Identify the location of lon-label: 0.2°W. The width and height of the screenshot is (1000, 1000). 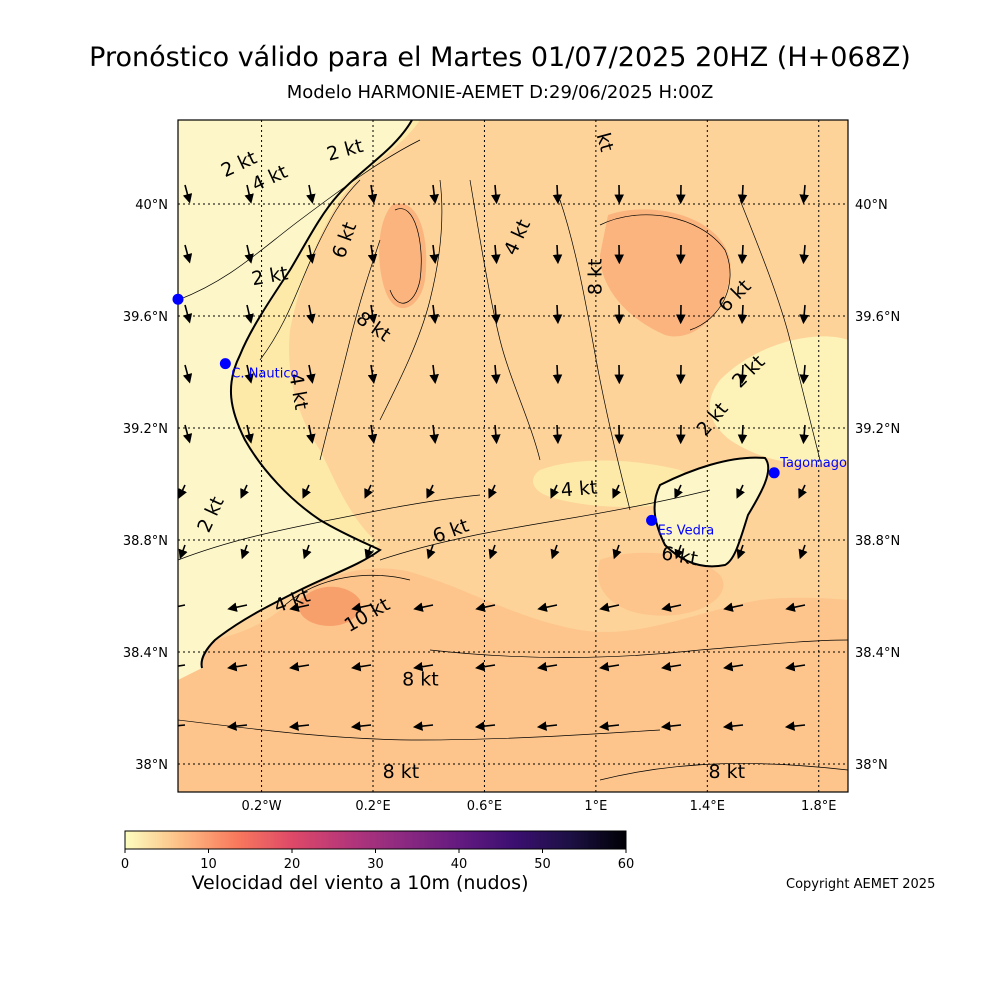
(262, 806).